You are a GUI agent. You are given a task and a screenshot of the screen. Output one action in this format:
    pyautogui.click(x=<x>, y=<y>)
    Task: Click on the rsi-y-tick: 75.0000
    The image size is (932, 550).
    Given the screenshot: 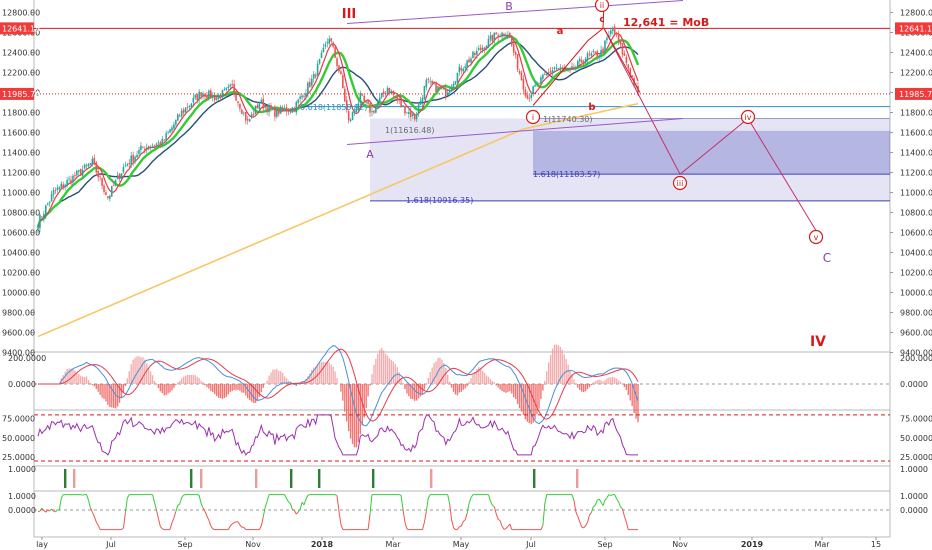 What is the action you would take?
    pyautogui.click(x=18, y=419)
    